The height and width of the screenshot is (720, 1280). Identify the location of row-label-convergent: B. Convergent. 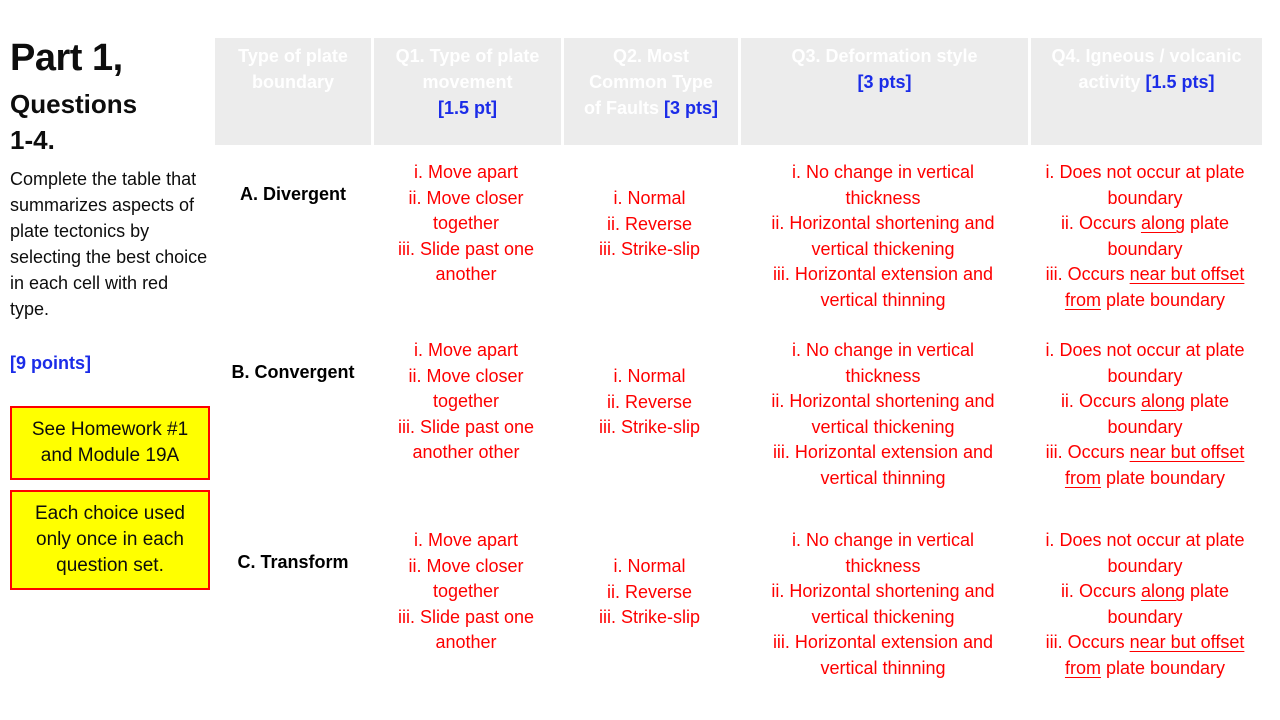
(293, 372).